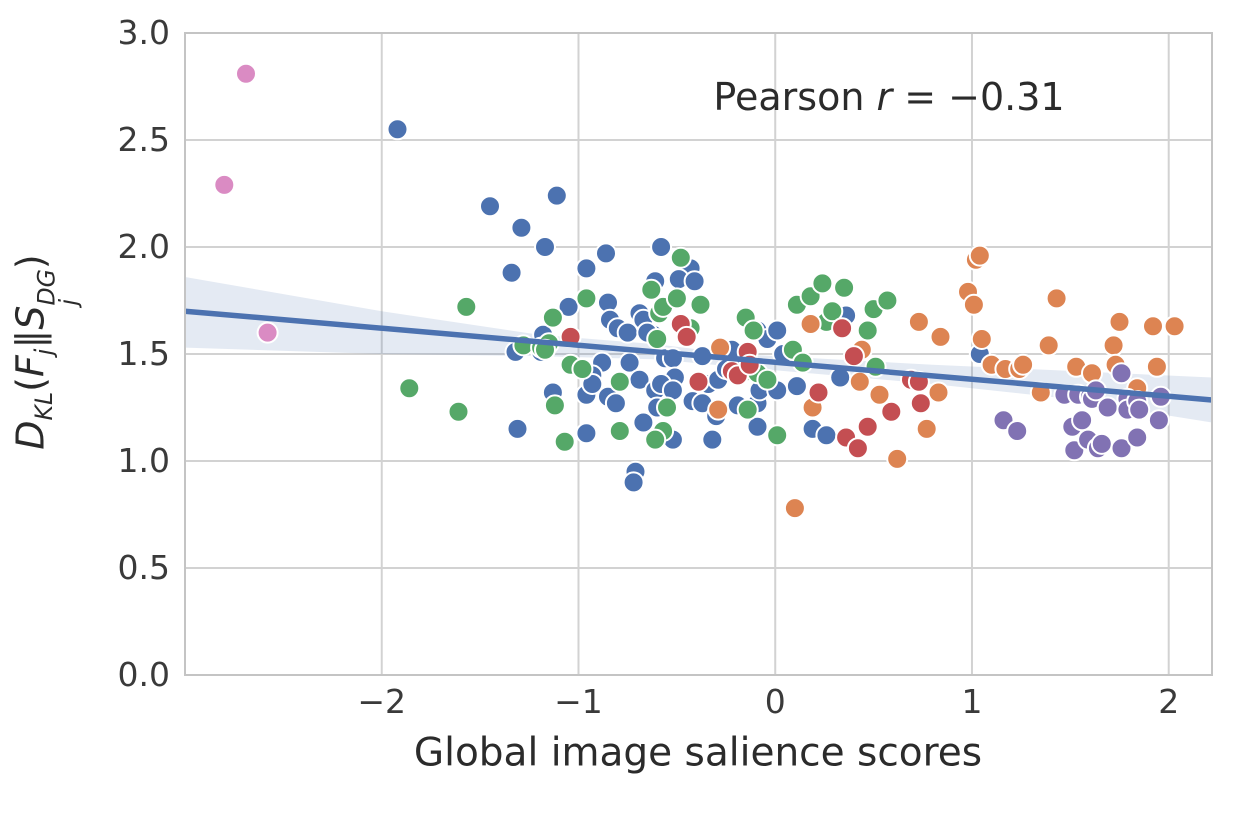  Describe the element at coordinates (144, 567) in the screenshot. I see `y-tick-label: 0.5` at that location.